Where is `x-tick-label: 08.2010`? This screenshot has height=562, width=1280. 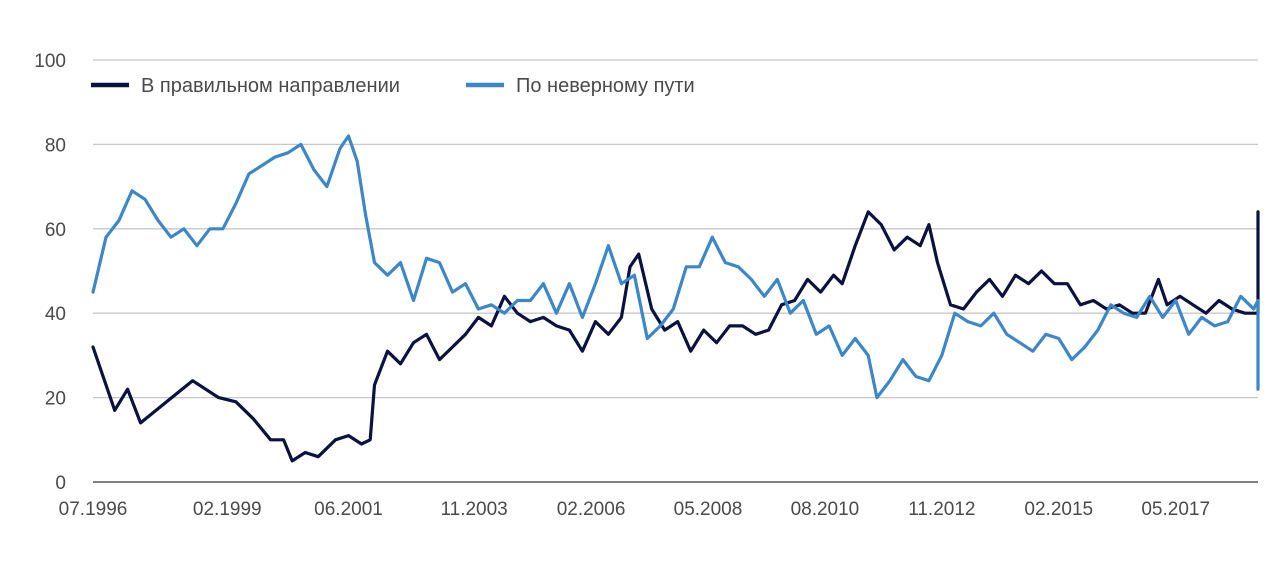
x-tick-label: 08.2010 is located at coordinates (825, 509).